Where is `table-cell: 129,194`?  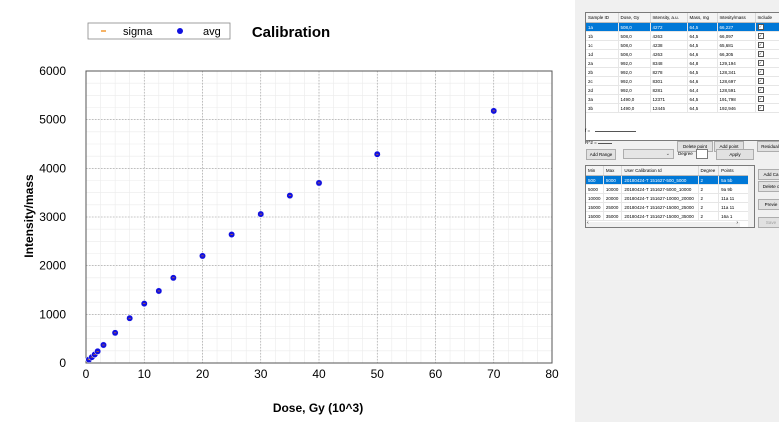 table-cell: 129,194 is located at coordinates (736, 63).